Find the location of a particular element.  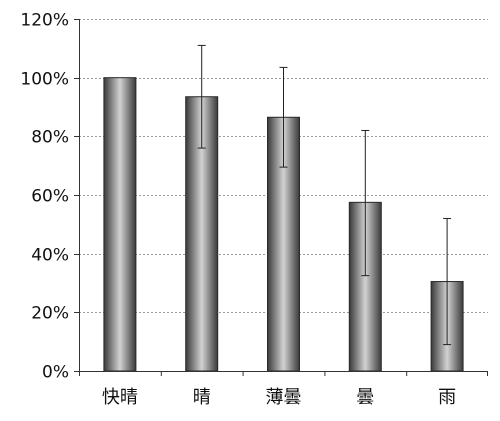

y-tick-label: 40% is located at coordinates (50, 256).